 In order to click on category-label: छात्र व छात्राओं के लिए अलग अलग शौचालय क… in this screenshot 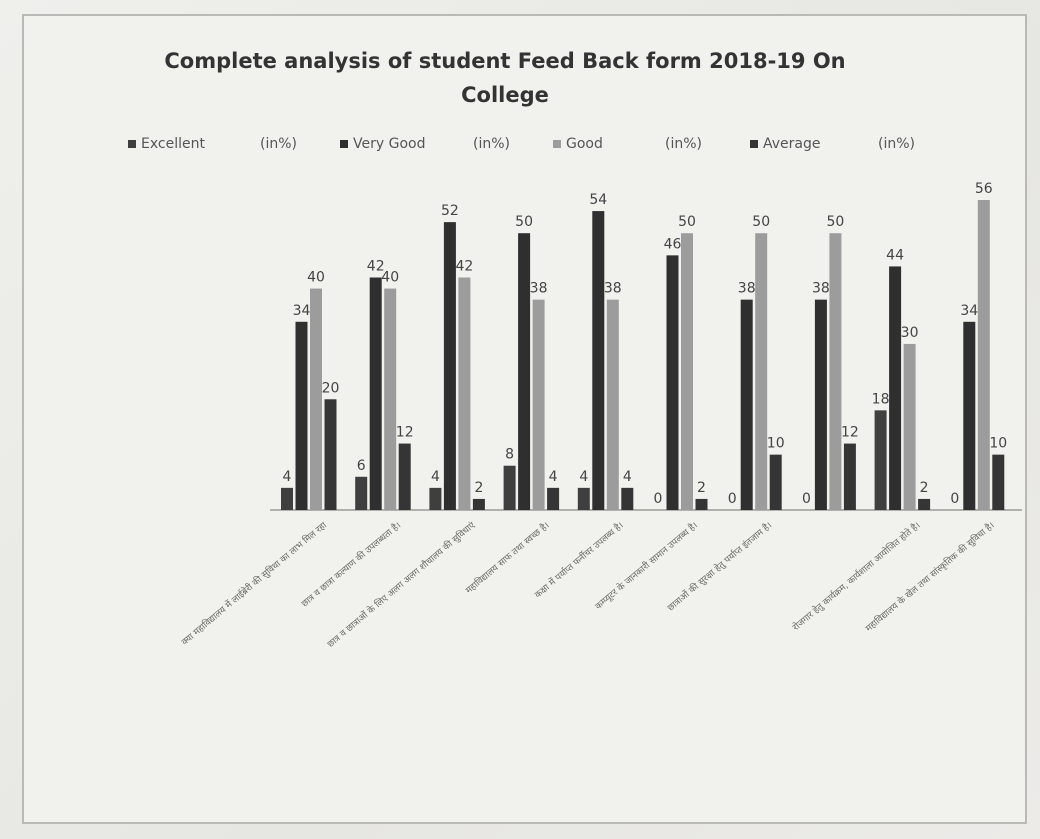, I will do `click(401, 583)`.